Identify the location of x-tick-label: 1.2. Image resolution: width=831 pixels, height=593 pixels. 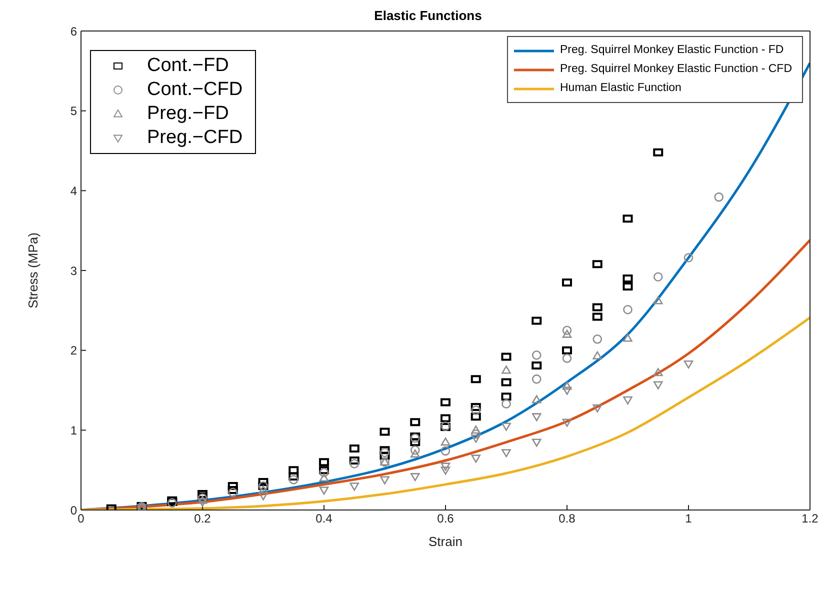
(810, 519).